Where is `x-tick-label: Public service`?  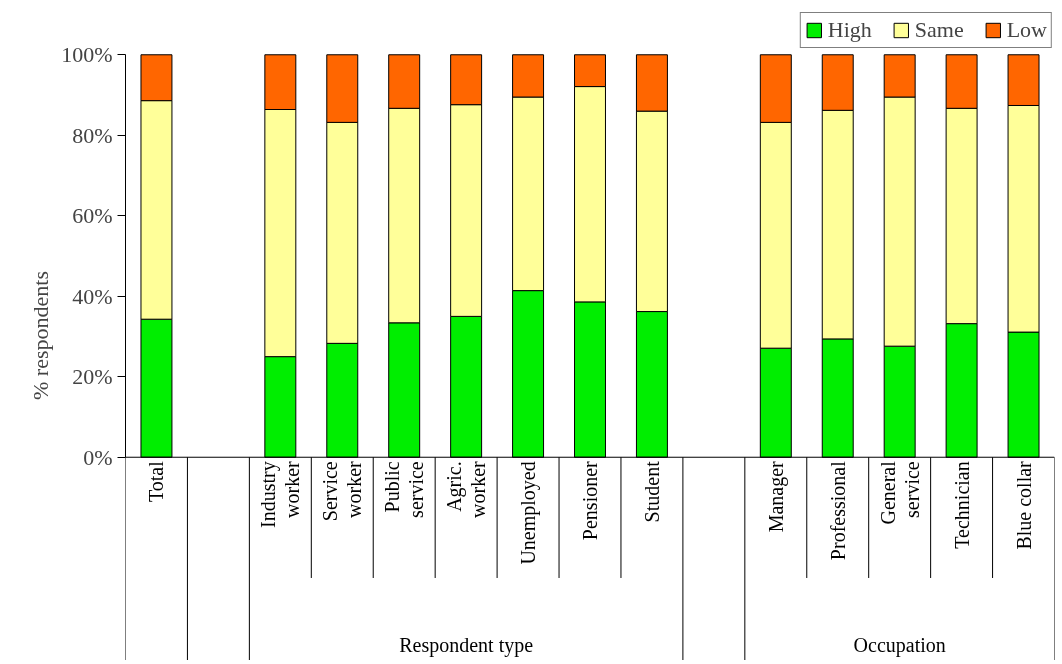 x-tick-label: Public service is located at coordinates (404, 489).